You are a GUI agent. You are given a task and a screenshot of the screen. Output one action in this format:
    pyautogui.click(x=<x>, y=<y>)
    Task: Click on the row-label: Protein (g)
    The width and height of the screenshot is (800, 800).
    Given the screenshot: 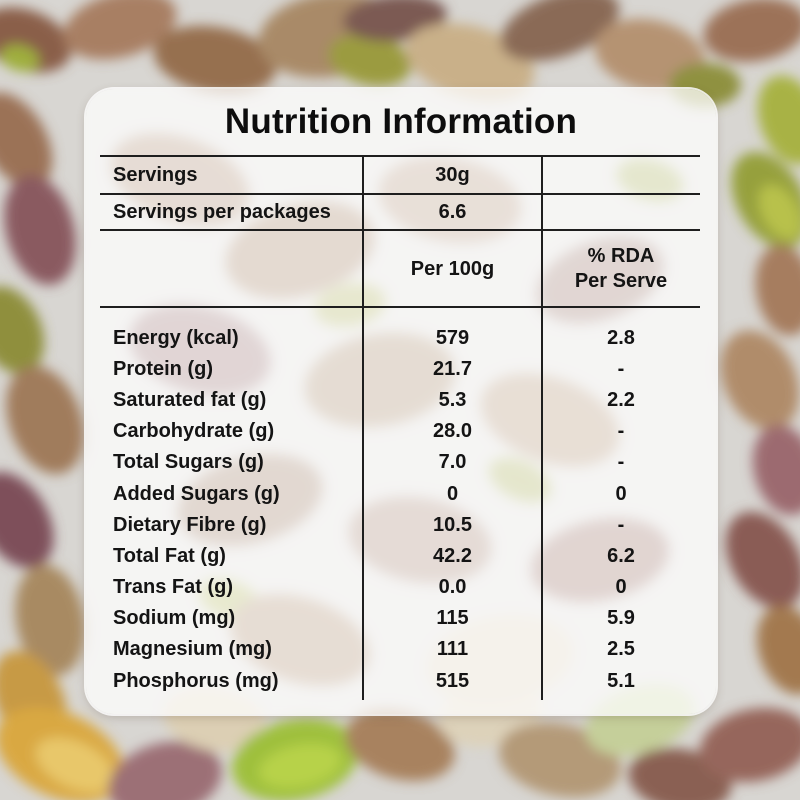 What is the action you would take?
    pyautogui.click(x=163, y=368)
    